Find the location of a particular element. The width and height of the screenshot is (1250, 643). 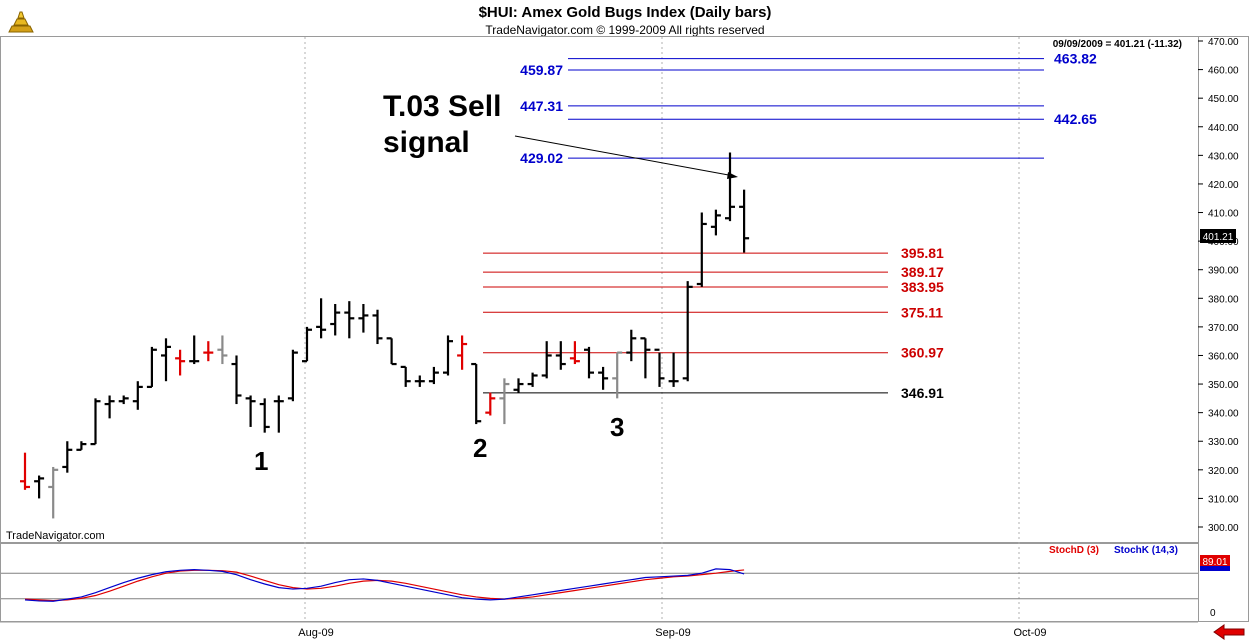

last-price-tag is located at coordinates (1218, 236).